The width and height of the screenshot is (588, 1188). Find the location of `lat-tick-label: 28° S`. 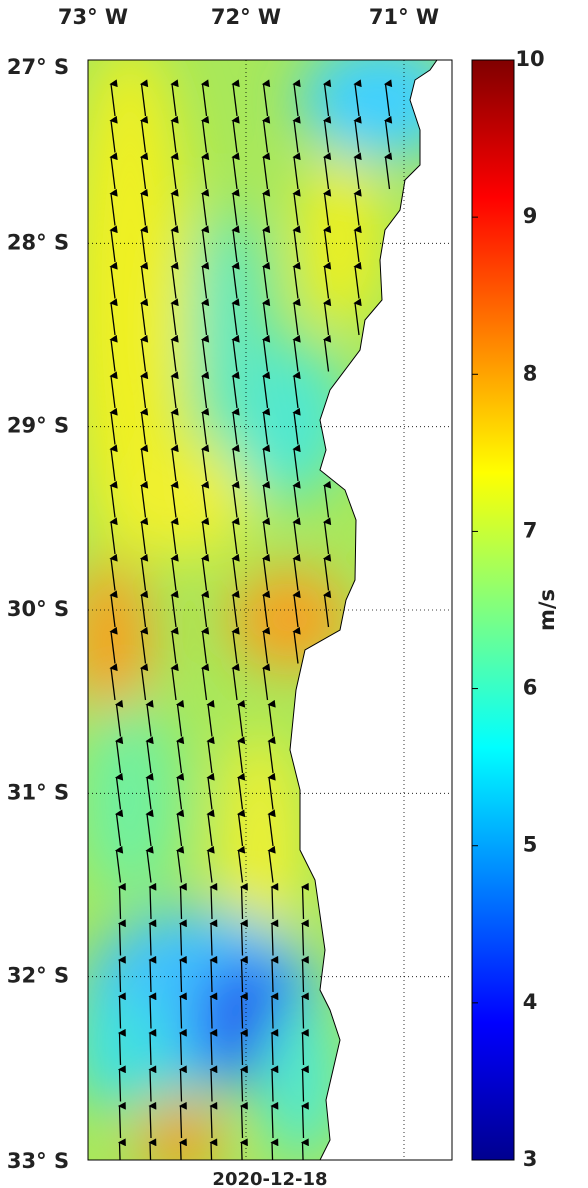

lat-tick-label: 28° S is located at coordinates (38, 242).